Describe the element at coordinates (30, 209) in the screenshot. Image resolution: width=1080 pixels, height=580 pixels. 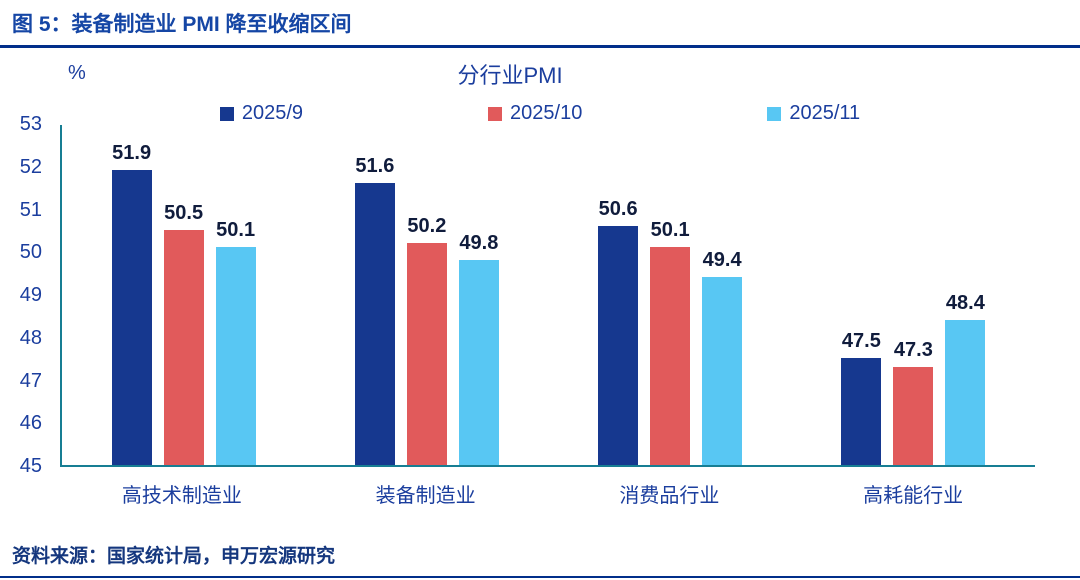
I see `y-tick-label: 51` at that location.